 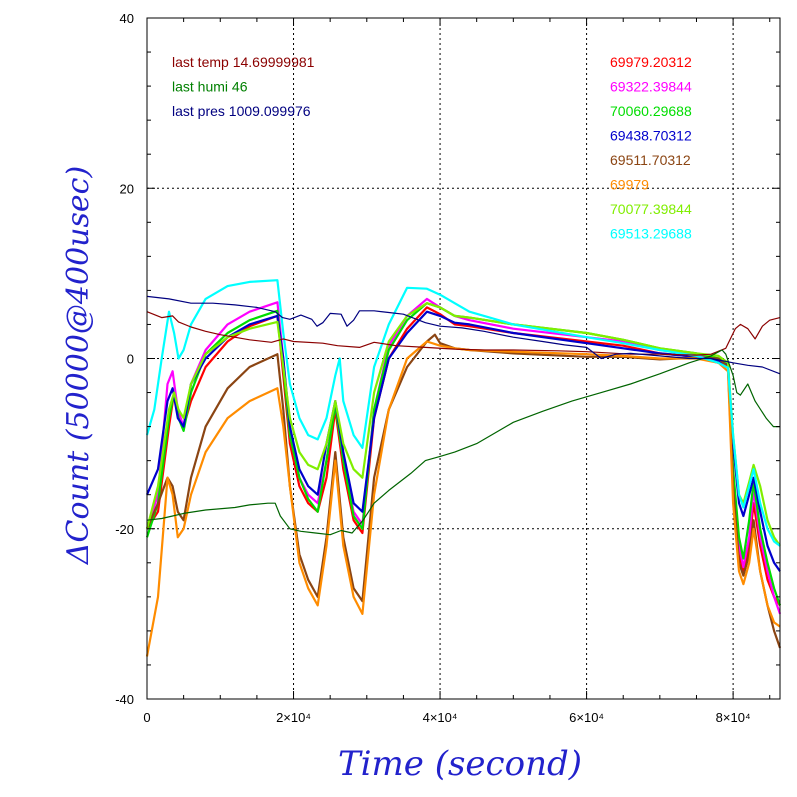 What do you see at coordinates (651, 136) in the screenshot?
I see `series-legend-item: 69438.70312` at bounding box center [651, 136].